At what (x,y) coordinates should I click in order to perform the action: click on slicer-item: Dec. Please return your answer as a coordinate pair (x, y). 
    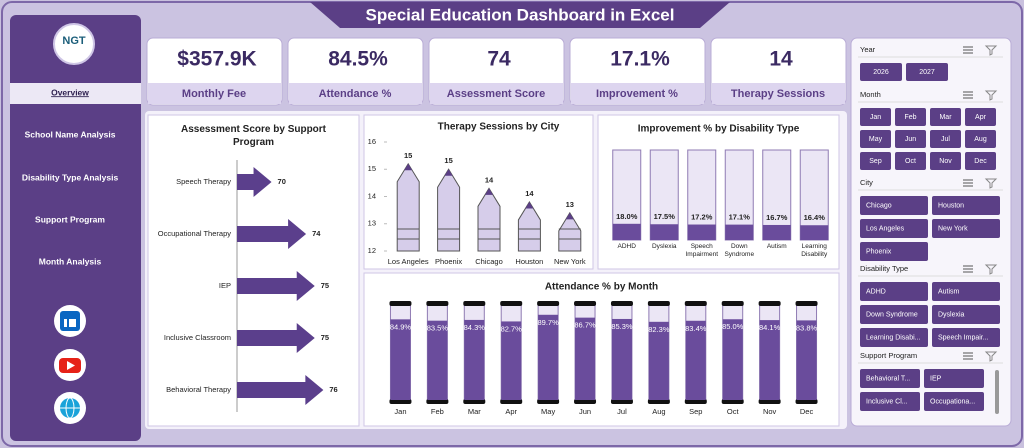
    Looking at the image, I should click on (980, 161).